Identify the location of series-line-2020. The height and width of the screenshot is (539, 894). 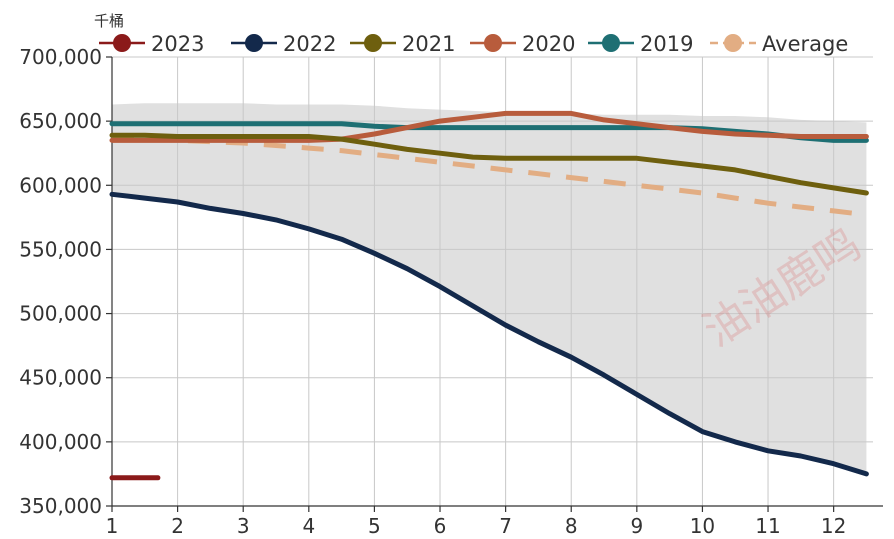
(489, 126).